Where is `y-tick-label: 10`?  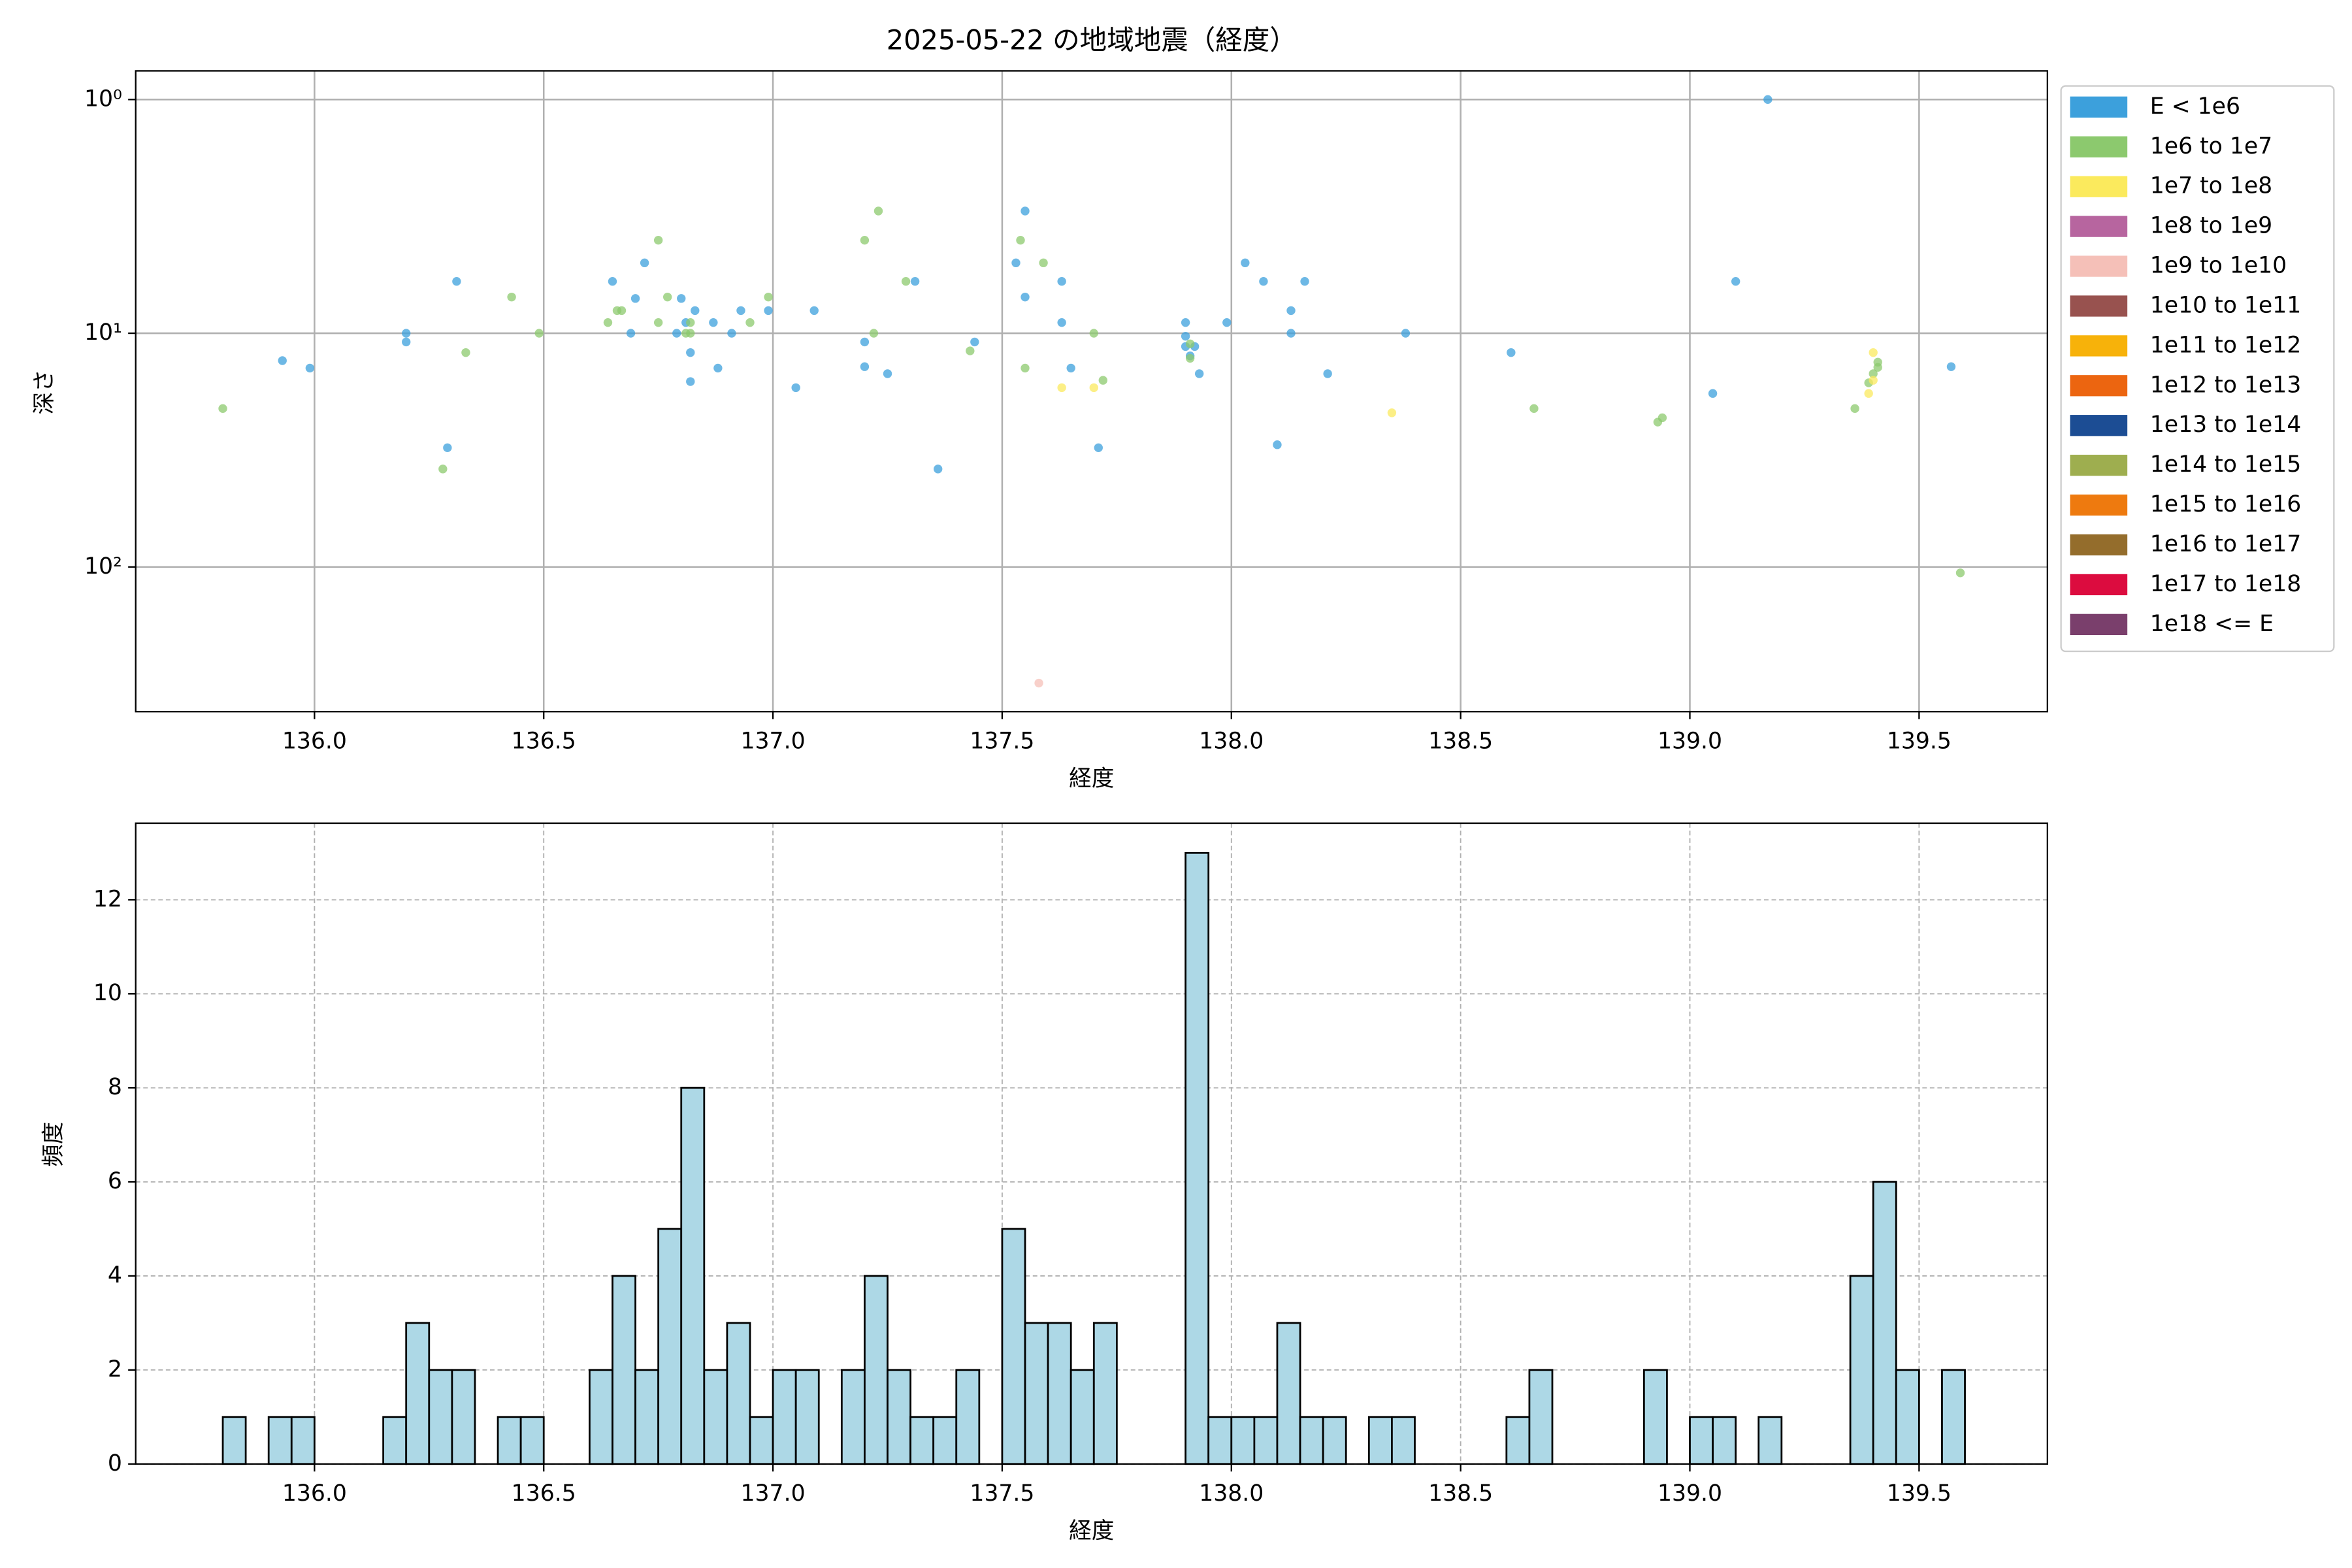
y-tick-label: 10 is located at coordinates (107, 993).